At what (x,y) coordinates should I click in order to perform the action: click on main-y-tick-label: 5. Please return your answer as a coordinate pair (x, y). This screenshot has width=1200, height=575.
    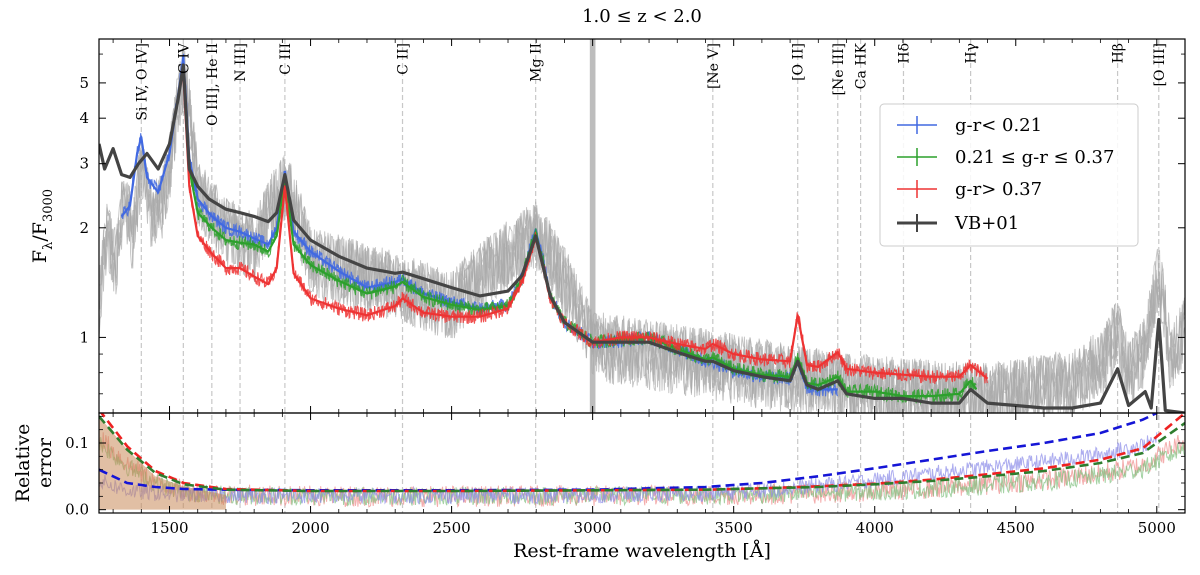
    Looking at the image, I should click on (84, 83).